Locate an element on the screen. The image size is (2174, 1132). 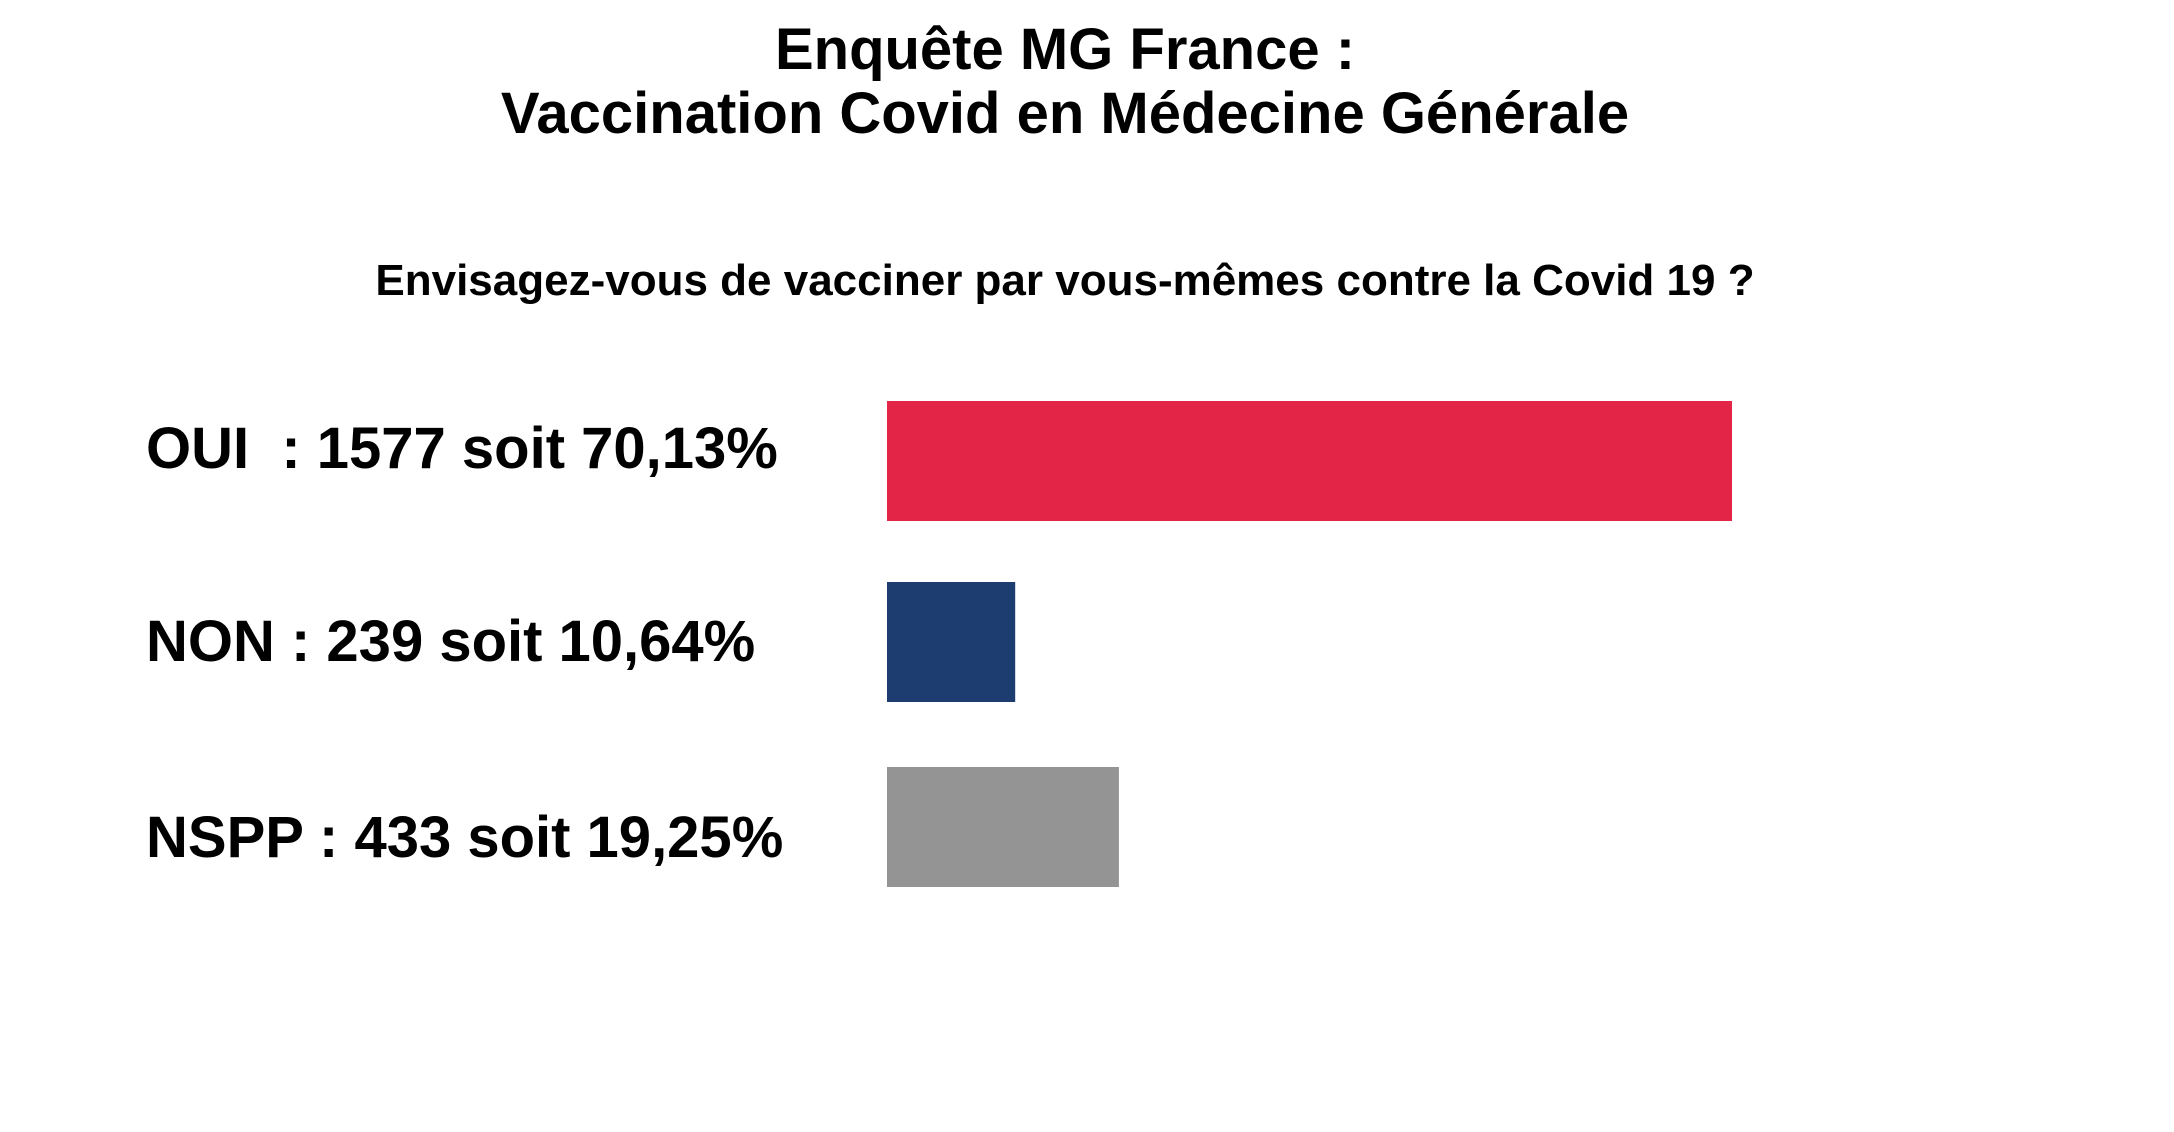
chart-title: Enquête MG France : is located at coordinates (1065, 49).